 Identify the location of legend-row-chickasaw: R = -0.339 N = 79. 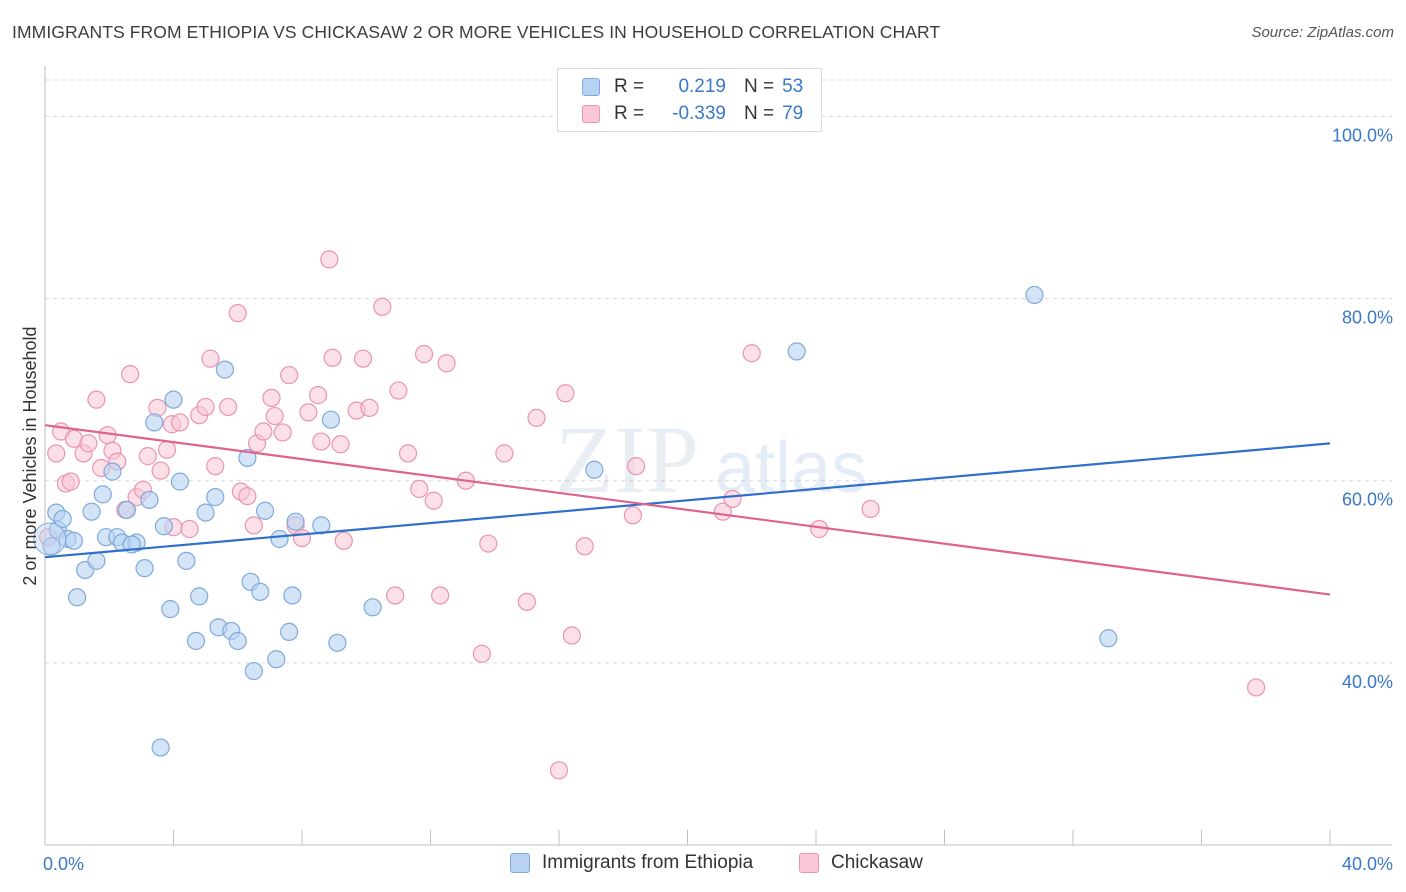
(692, 114).